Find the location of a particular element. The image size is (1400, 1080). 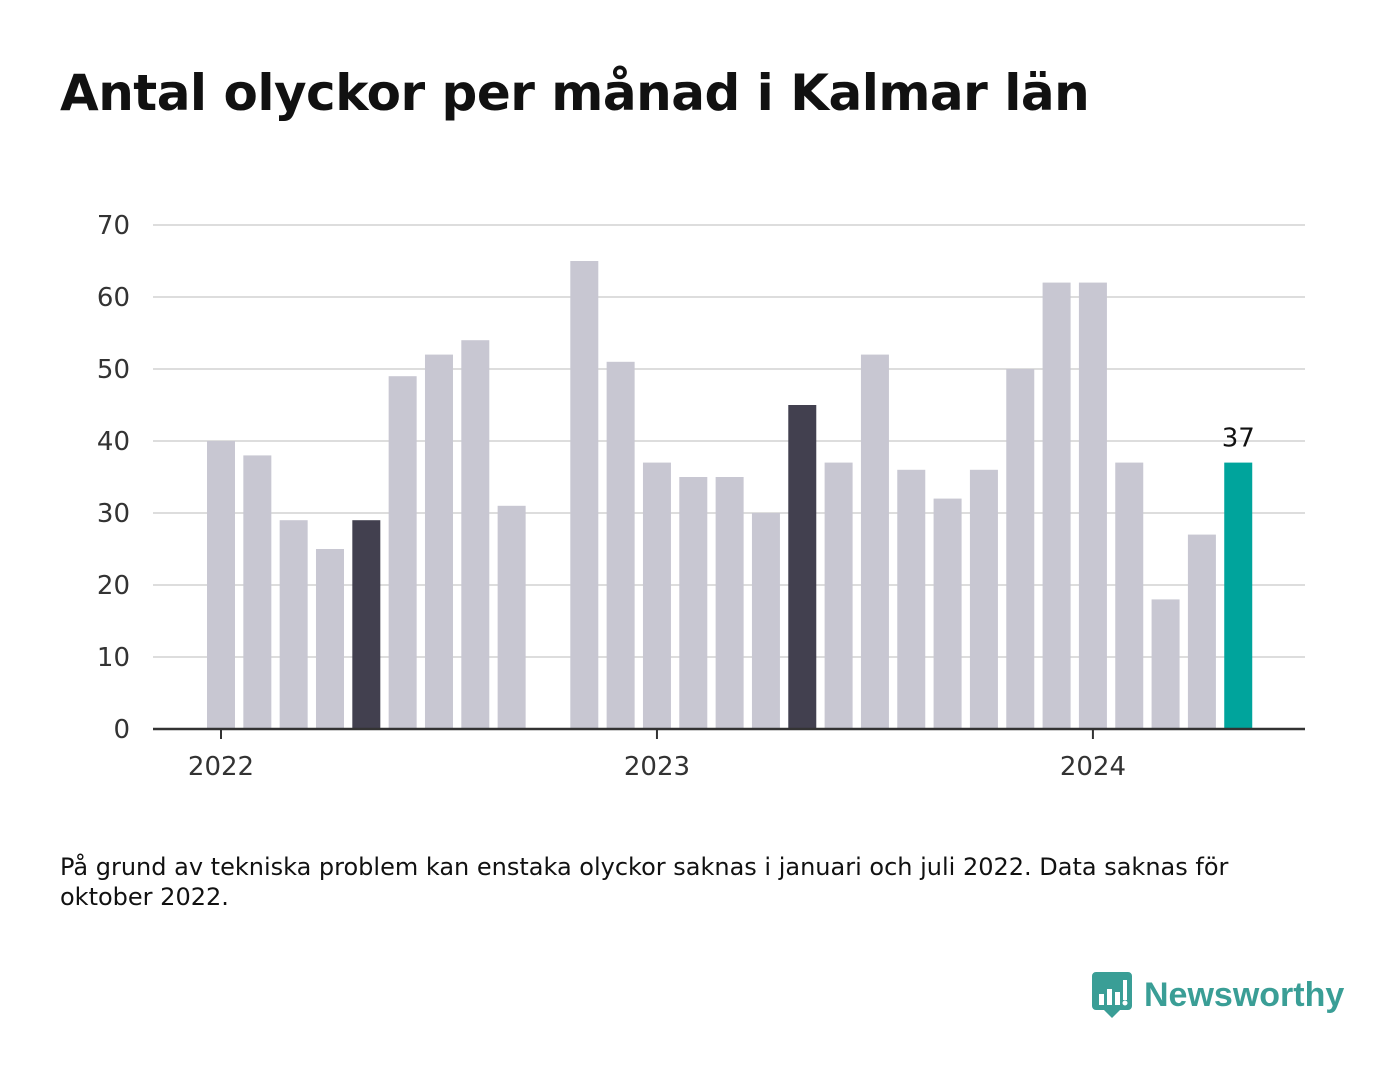

y-tick-label: 50 is located at coordinates (113, 370).